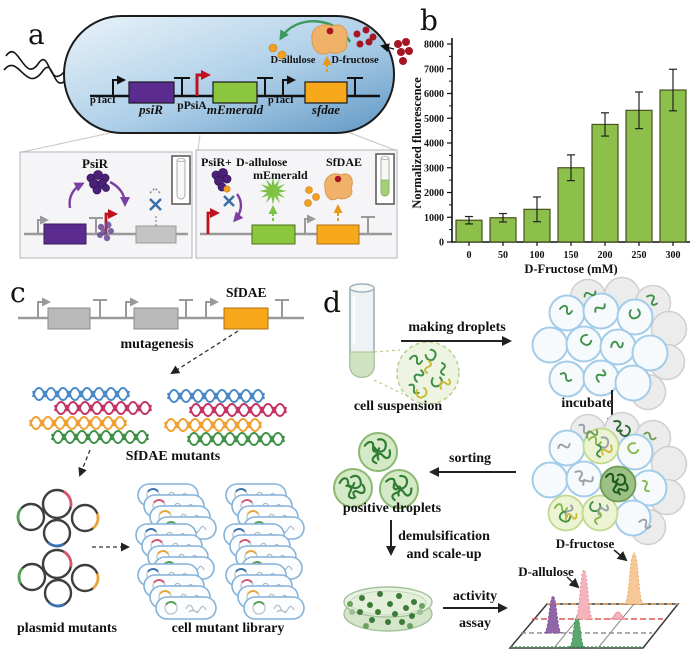 The width and height of the screenshot is (698, 660). Describe the element at coordinates (441, 243) in the screenshot. I see `y-tick-label: 0` at that location.